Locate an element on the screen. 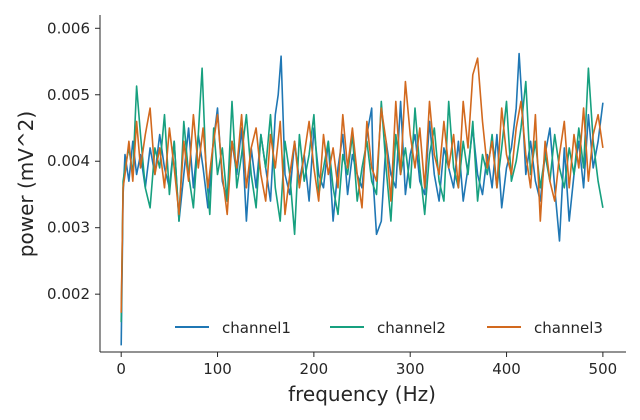 This screenshot has width=640, height=420. y-tick-label: 0.006 is located at coordinates (68, 28).